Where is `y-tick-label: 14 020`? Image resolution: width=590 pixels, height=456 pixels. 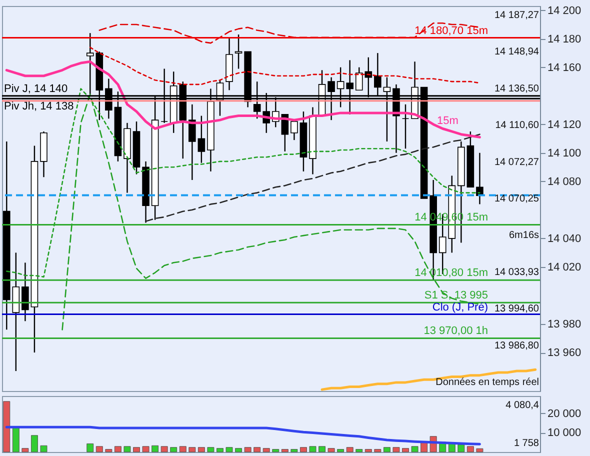 y-tick-label: 14 020 is located at coordinates (565, 267).